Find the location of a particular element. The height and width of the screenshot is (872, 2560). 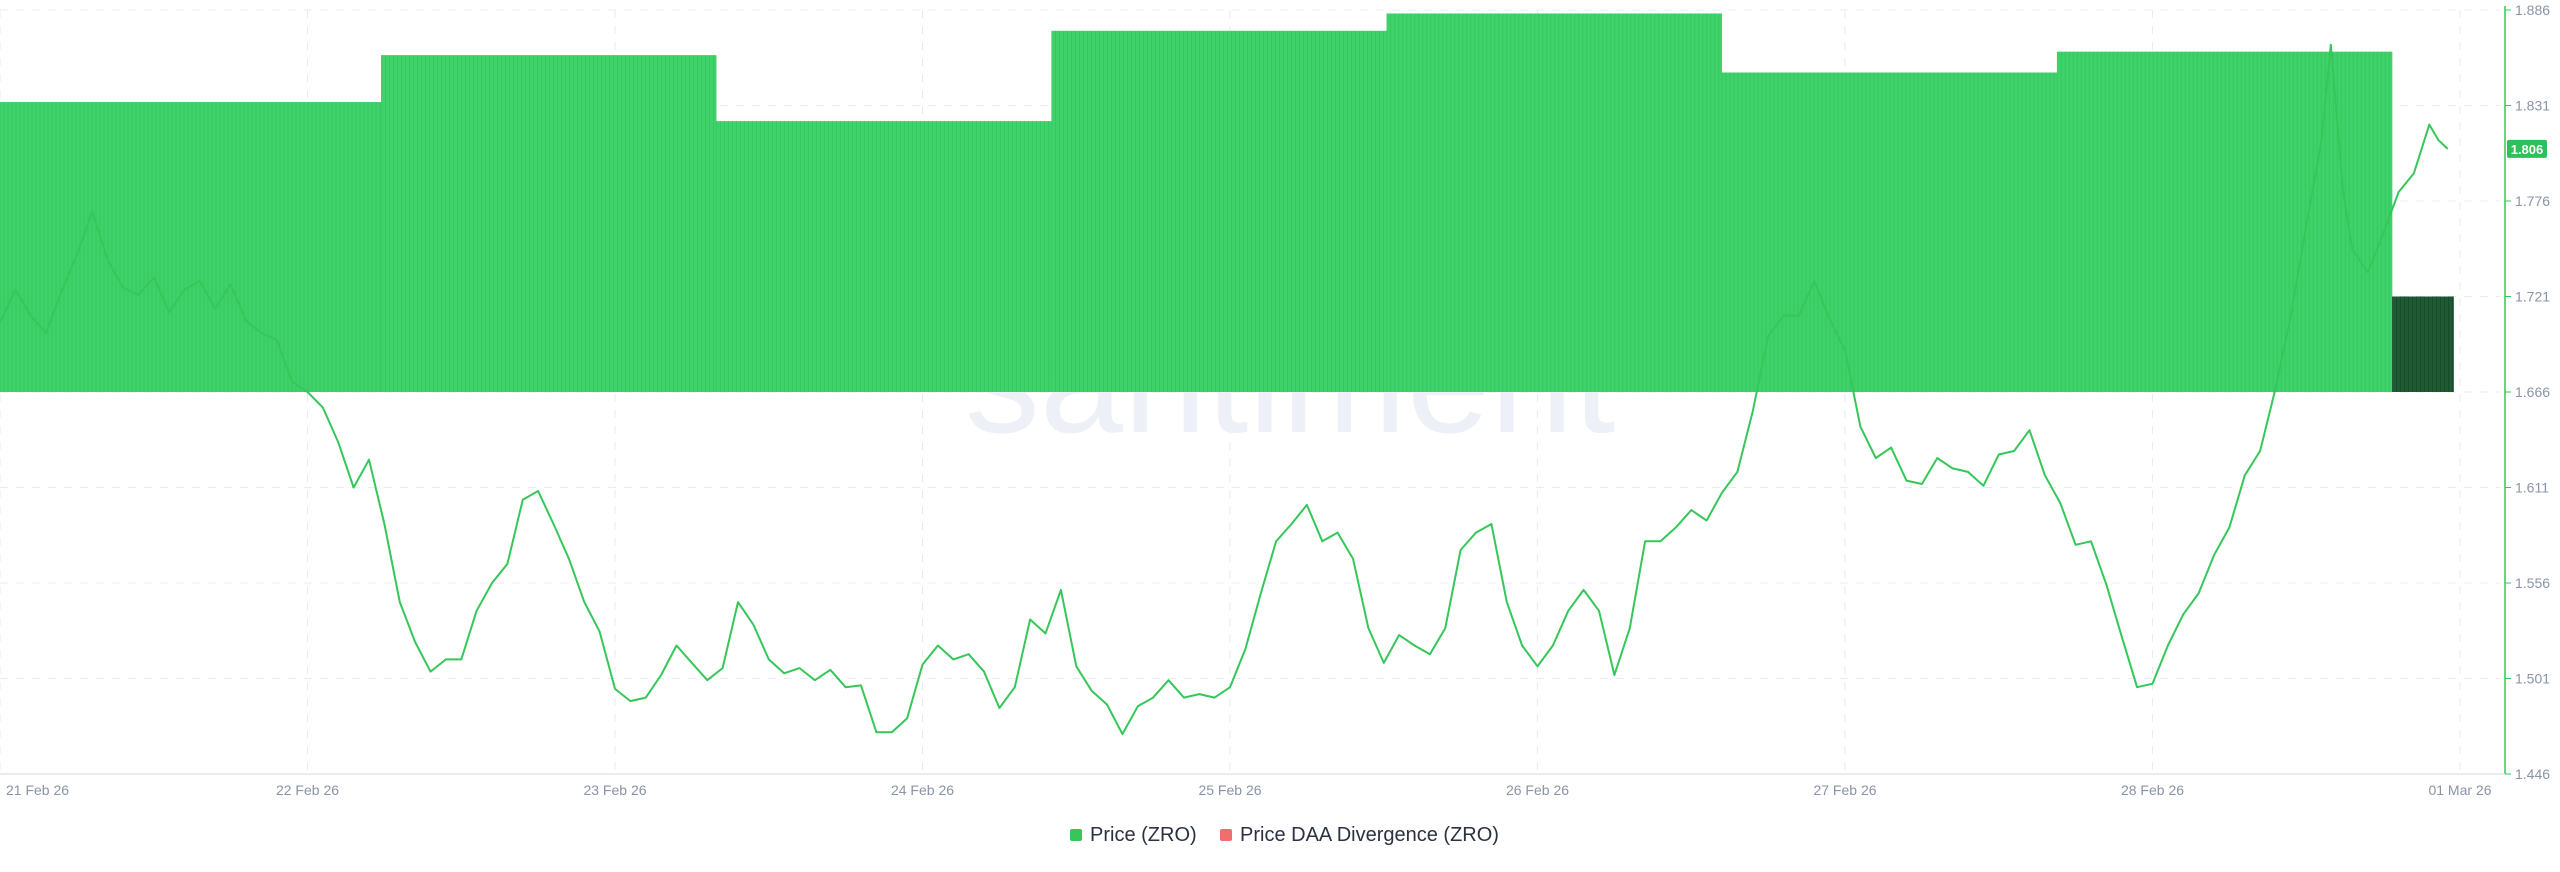

x-tick-label: 24 Feb 26 is located at coordinates (922, 790).